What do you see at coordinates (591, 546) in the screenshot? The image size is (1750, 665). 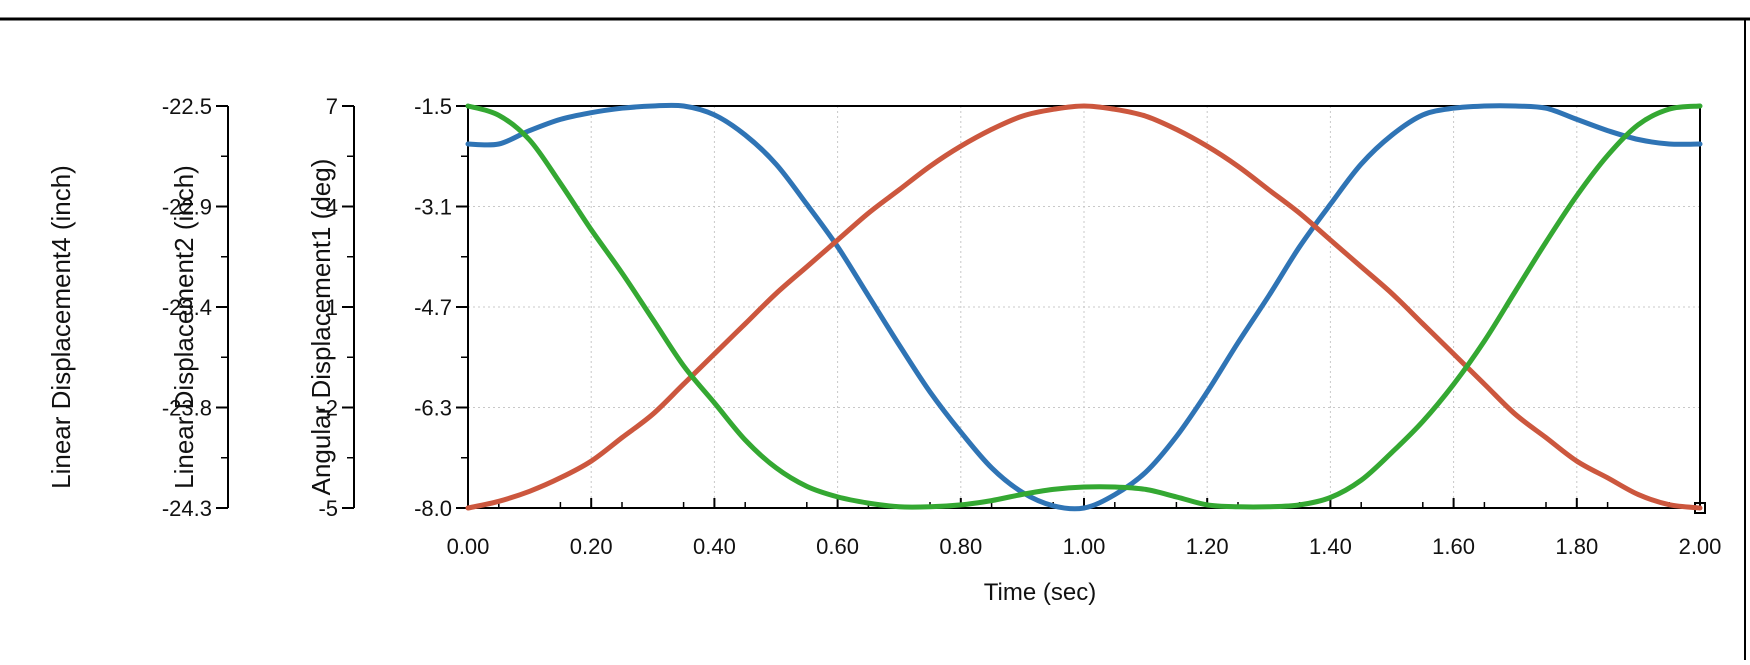 I see `x-tick-label: 0.20` at bounding box center [591, 546].